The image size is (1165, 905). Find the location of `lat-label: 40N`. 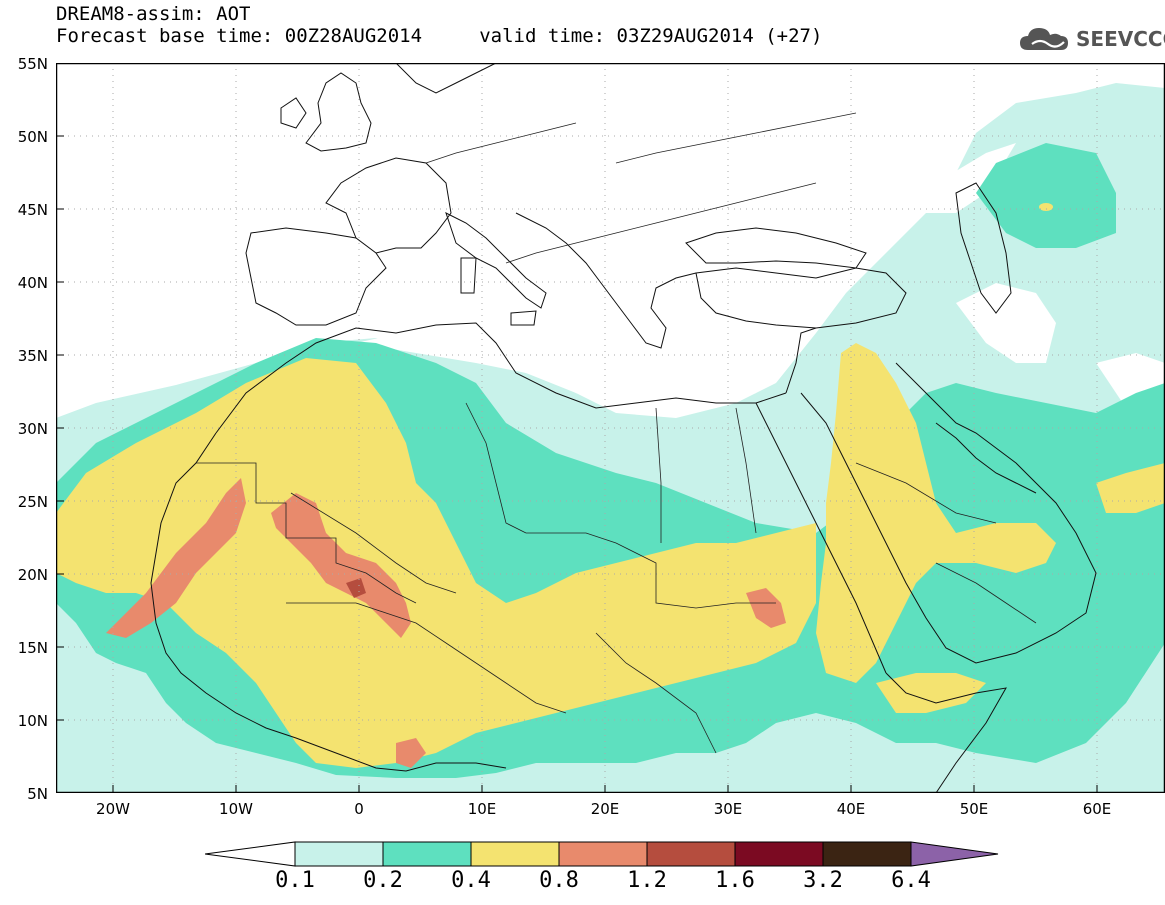

lat-label: 40N is located at coordinates (32, 283).